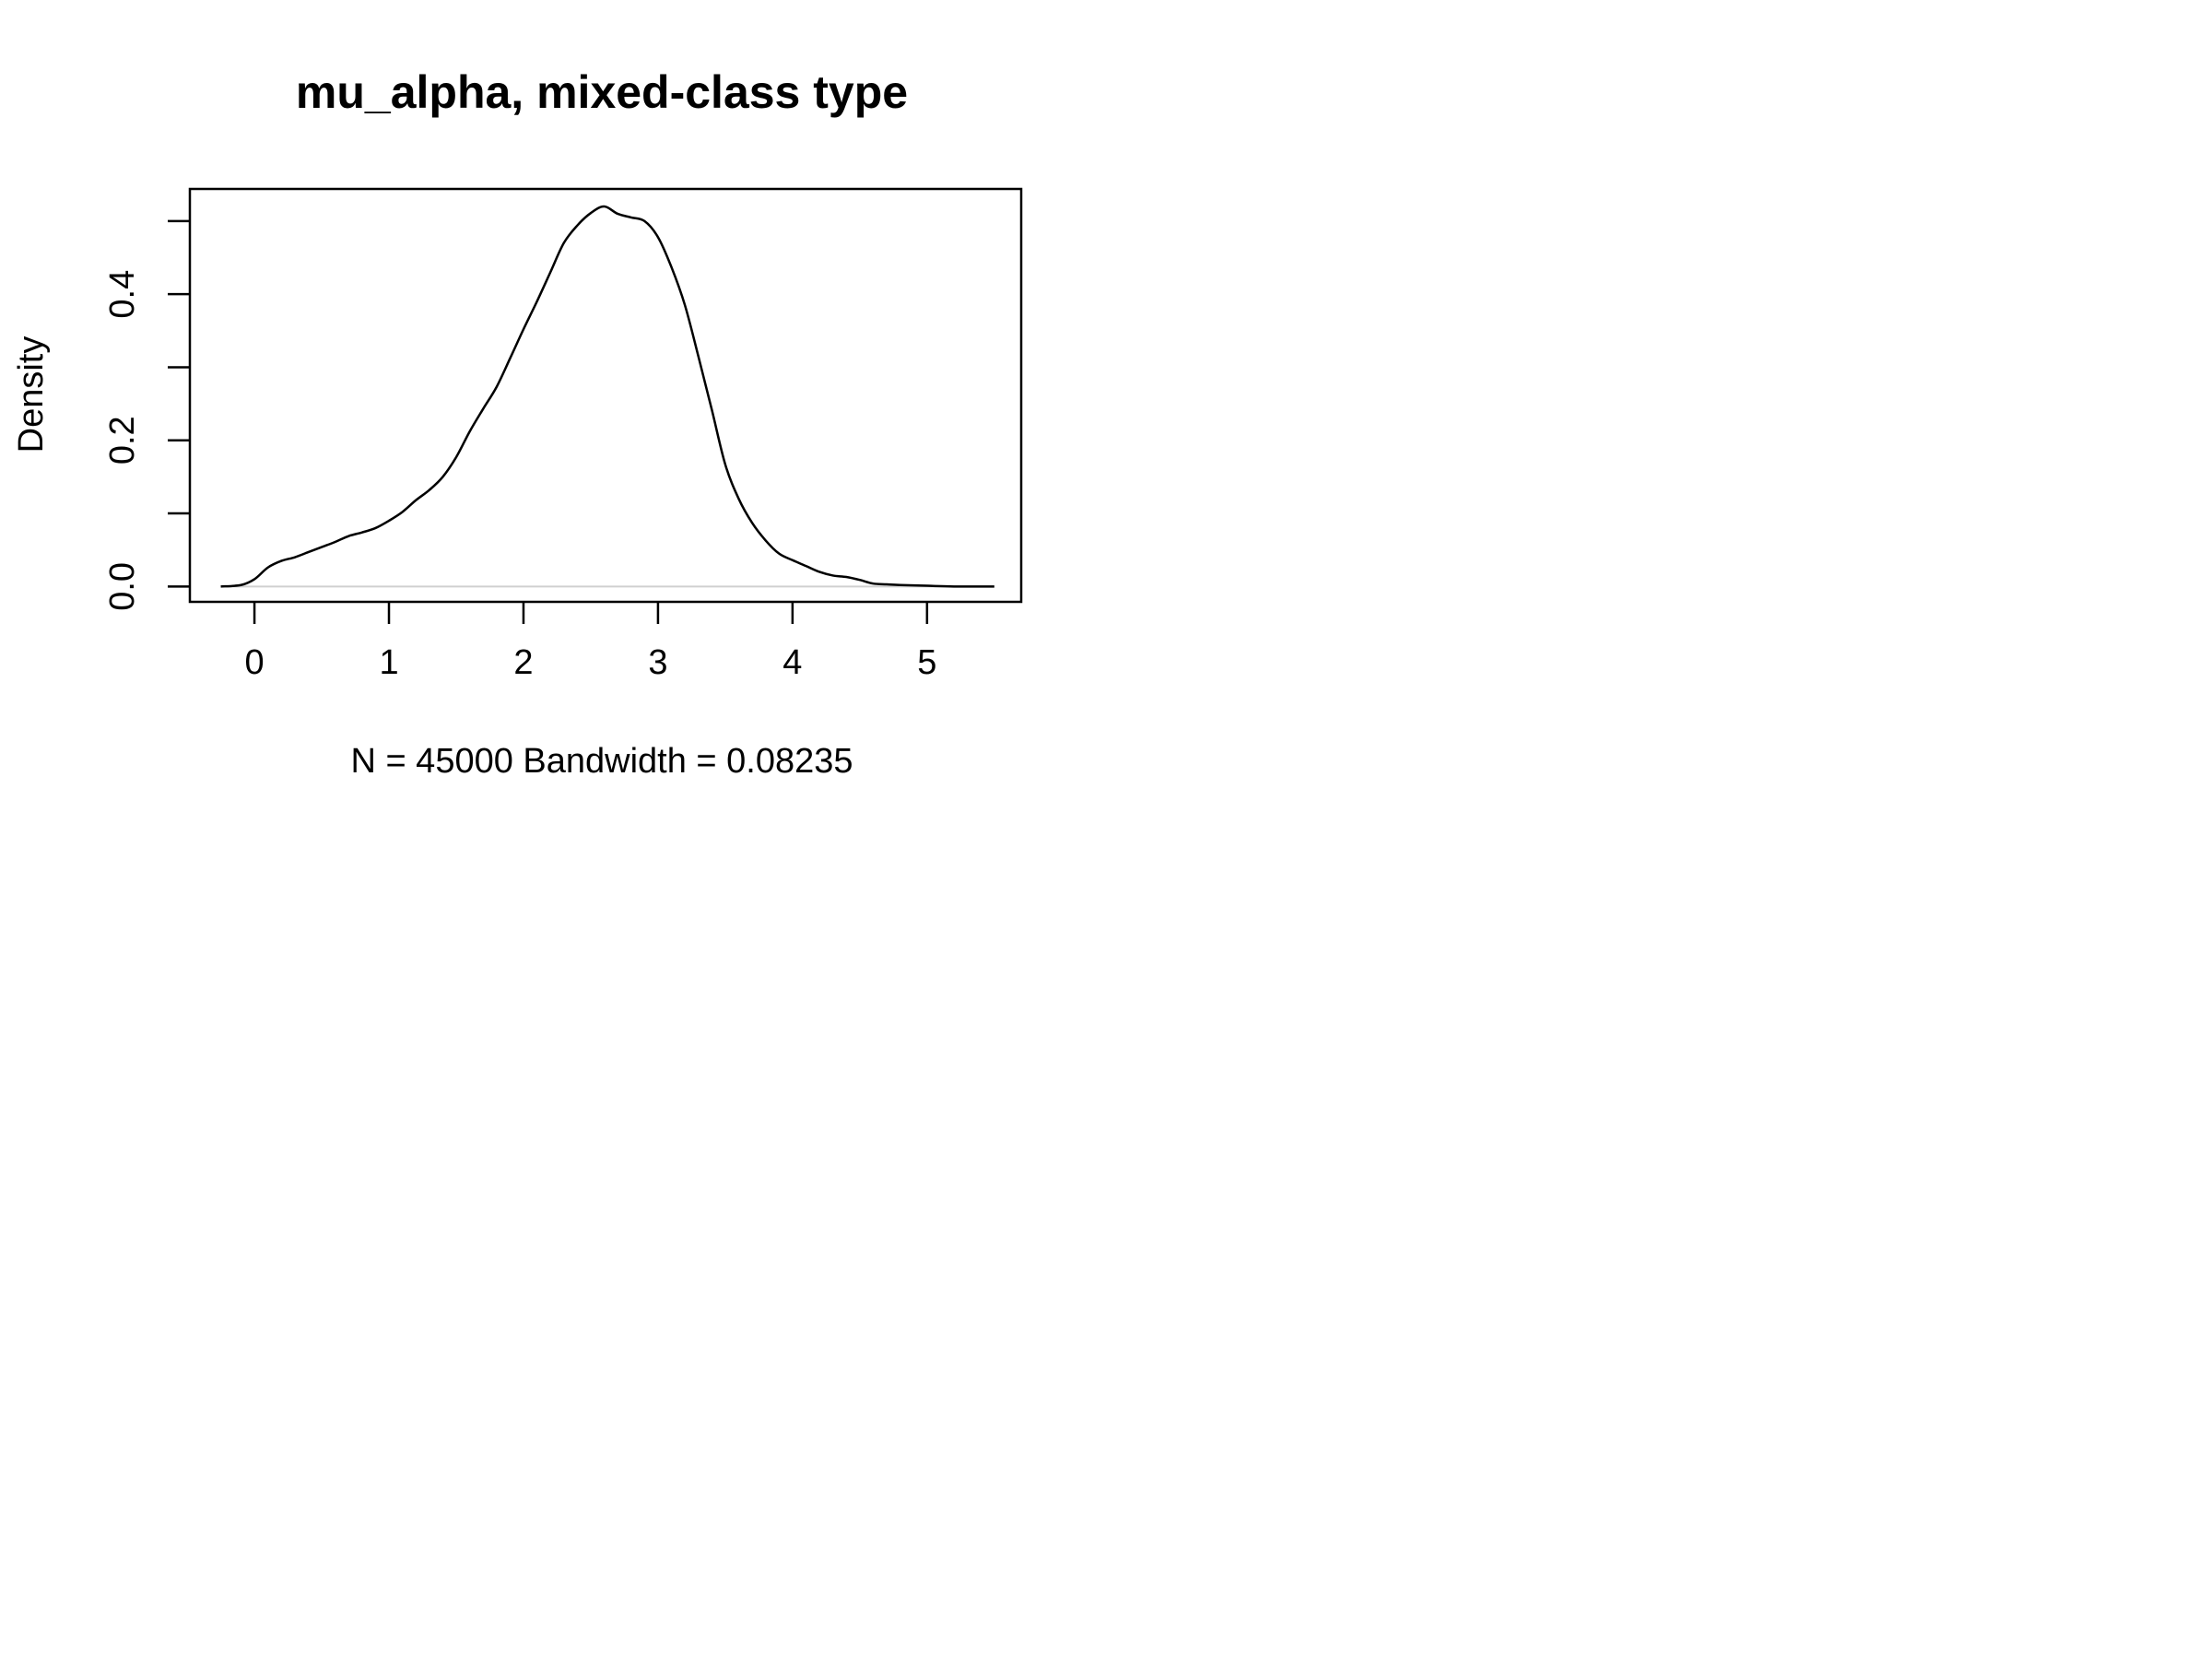 This screenshot has height=1659, width=2212. I want to click on x-tick-label: 2, so click(523, 662).